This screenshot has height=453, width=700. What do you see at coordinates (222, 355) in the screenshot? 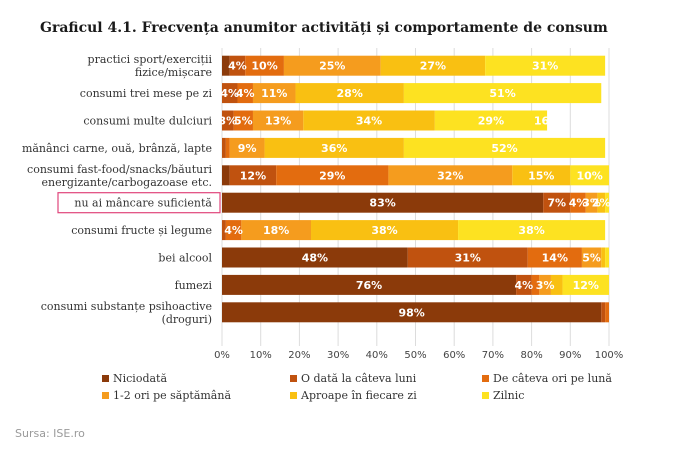
I see `x-tick-label: 0%` at bounding box center [222, 355].